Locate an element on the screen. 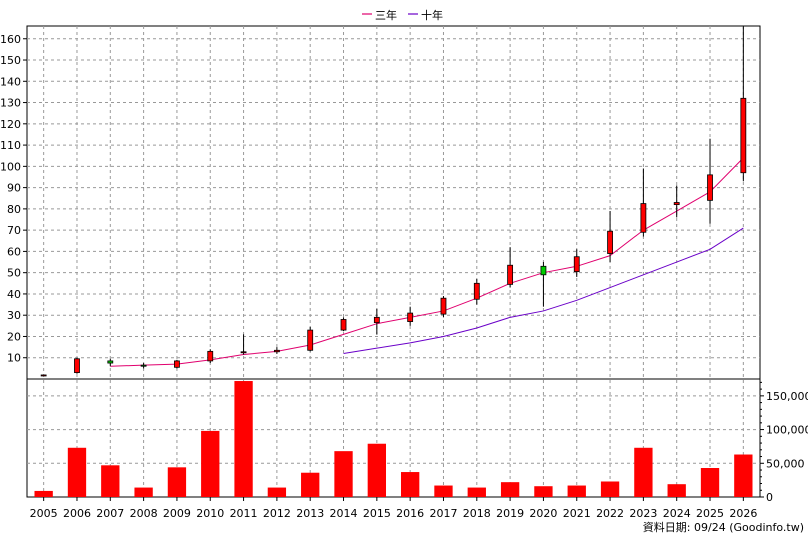  x-tick-label: 2023 is located at coordinates (643, 513).